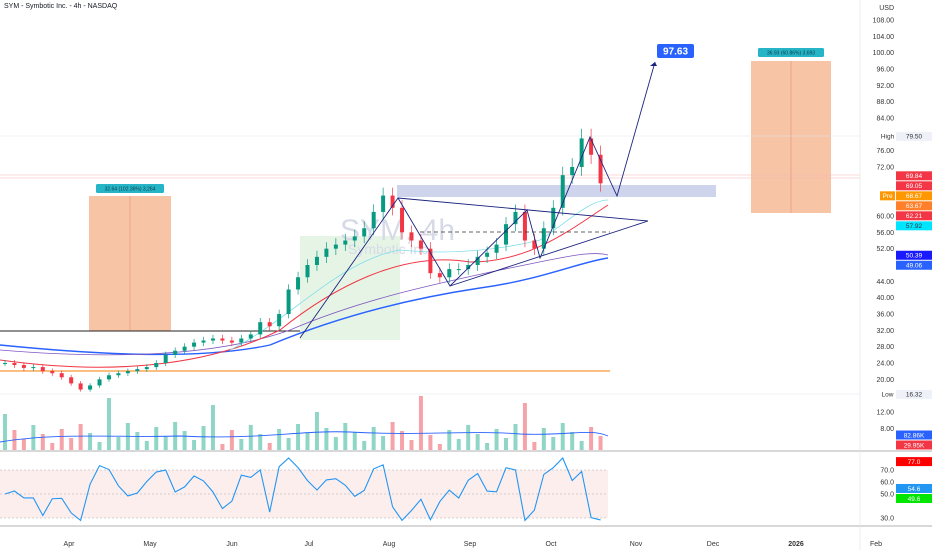 The image size is (932, 550). I want to click on target-label: 97.63, so click(675, 51).